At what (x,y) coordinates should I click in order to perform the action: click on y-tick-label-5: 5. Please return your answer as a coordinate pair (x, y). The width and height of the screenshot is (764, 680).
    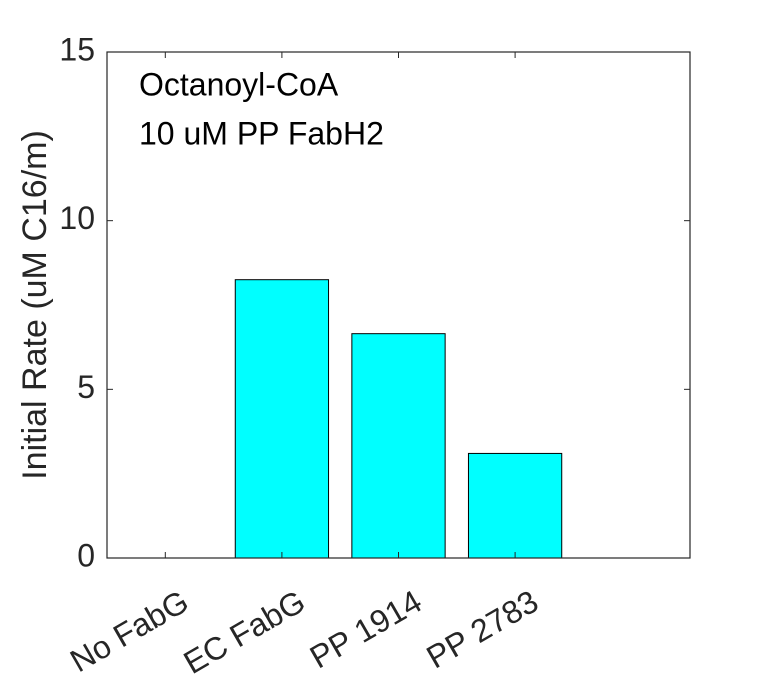
    Looking at the image, I should click on (86, 387).